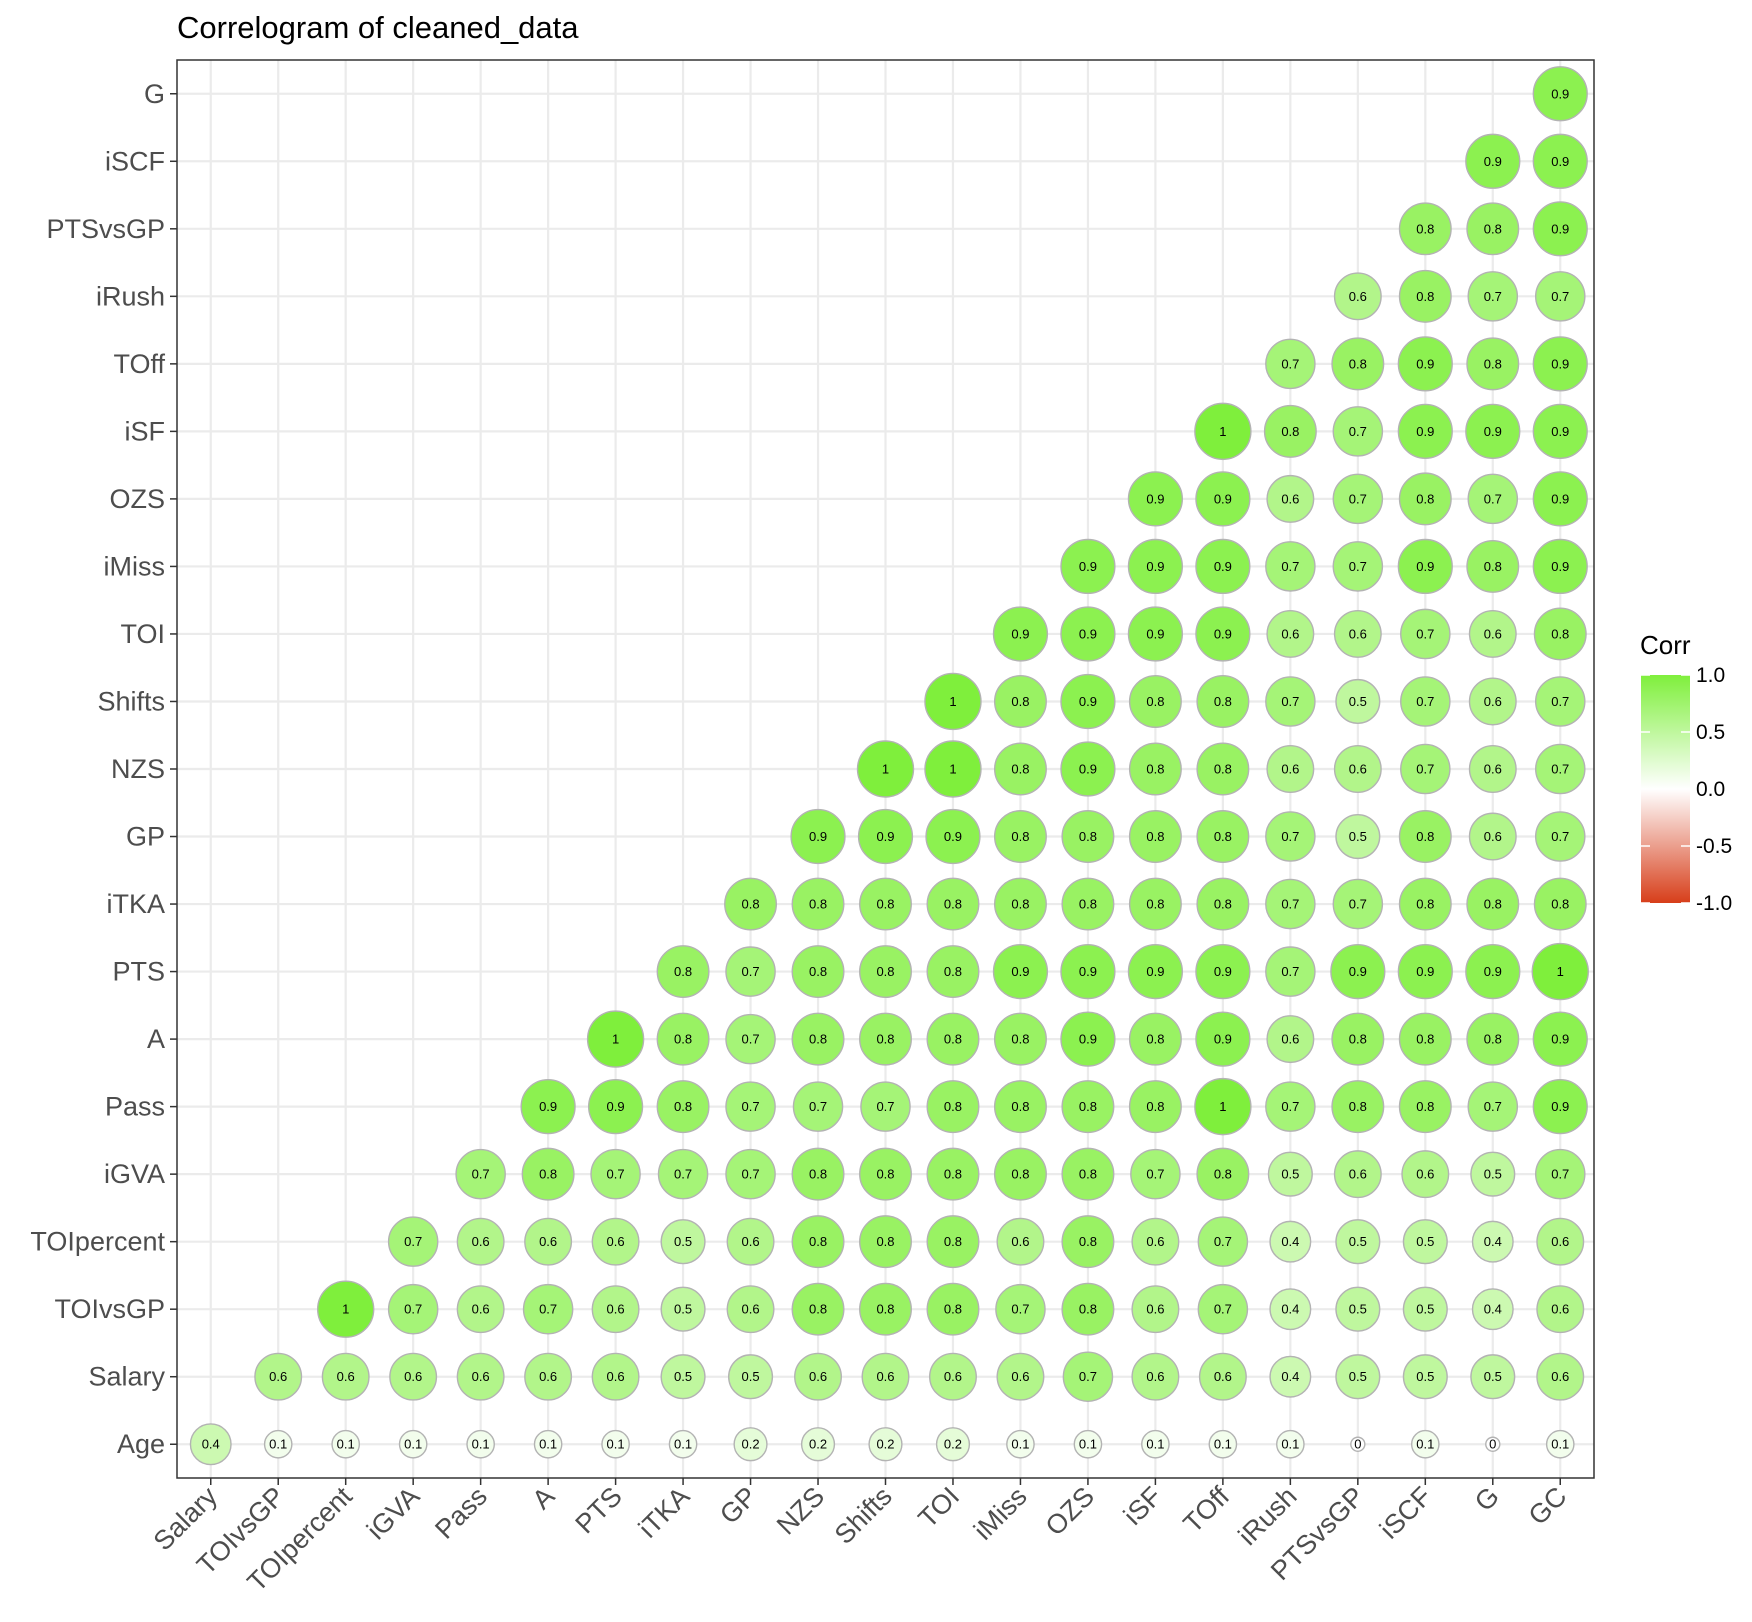 This screenshot has width=1752, height=1622. Describe the element at coordinates (751, 1376) in the screenshot. I see `corr-label-Salary-GP: 0.5` at that location.